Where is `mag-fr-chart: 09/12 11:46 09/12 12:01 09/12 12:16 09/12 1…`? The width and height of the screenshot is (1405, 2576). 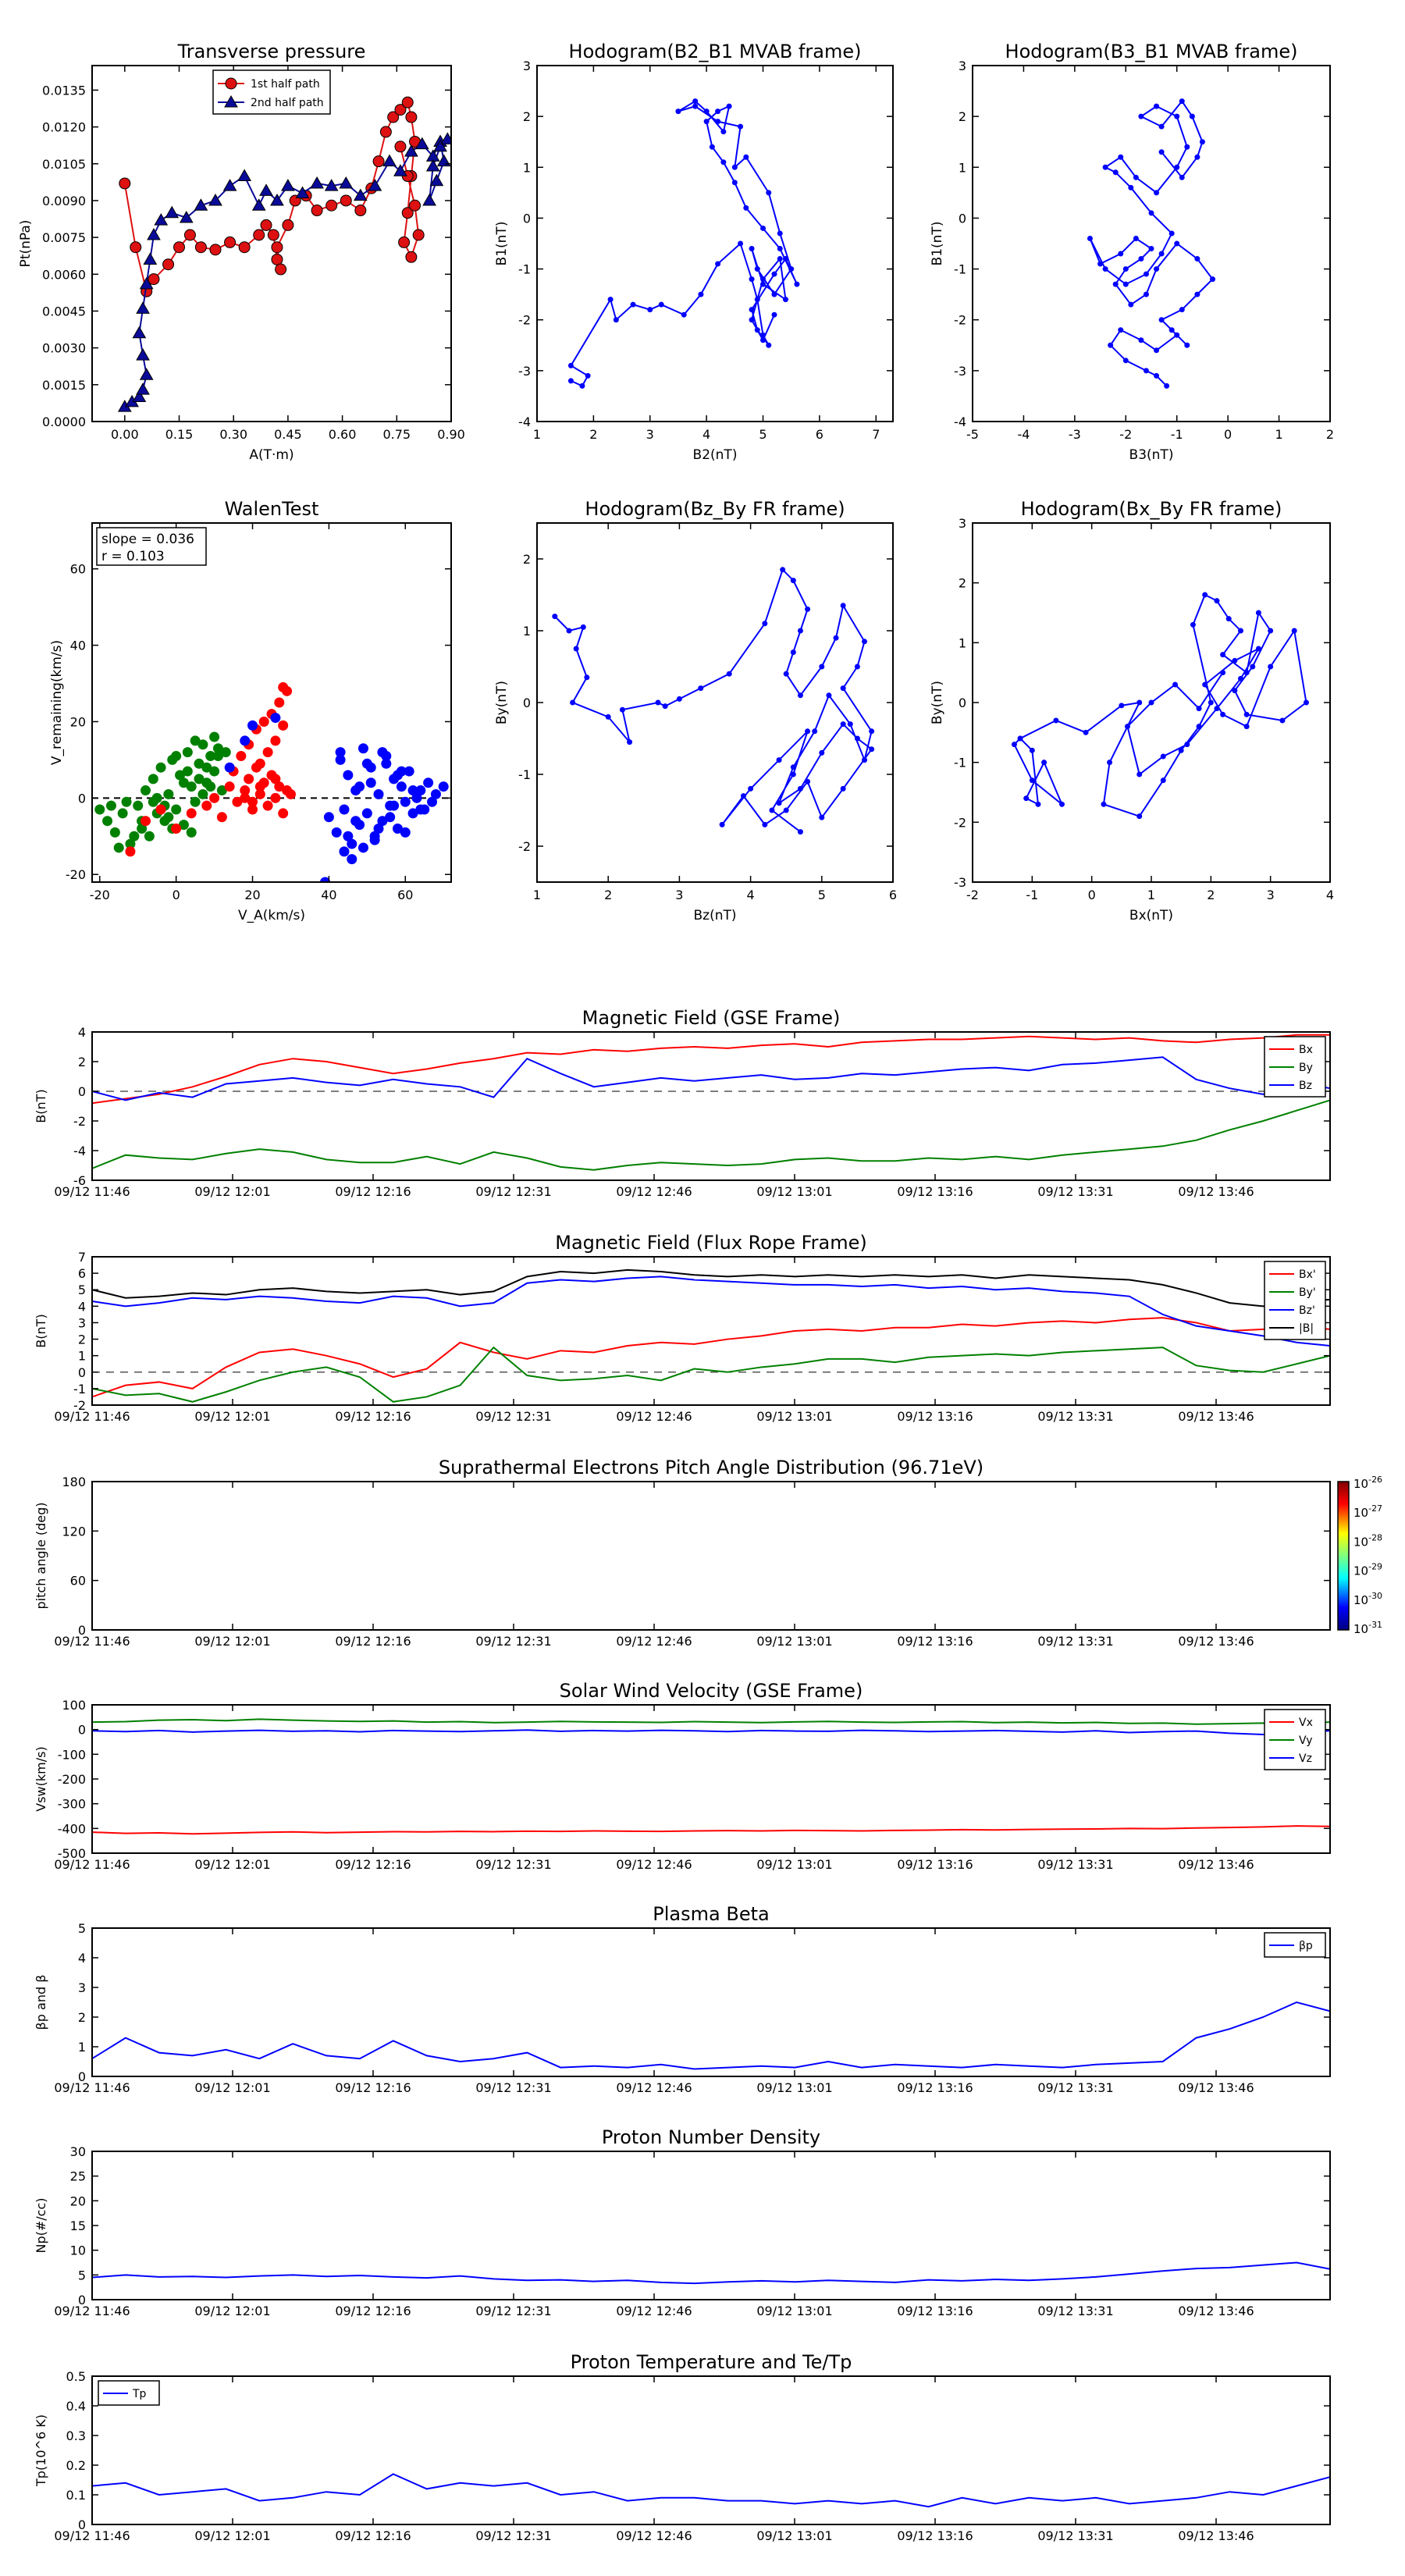 mag-fr-chart: 09/12 11:46 09/12 12:01 09/12 12:16 09/12 1… is located at coordinates (682, 1328).